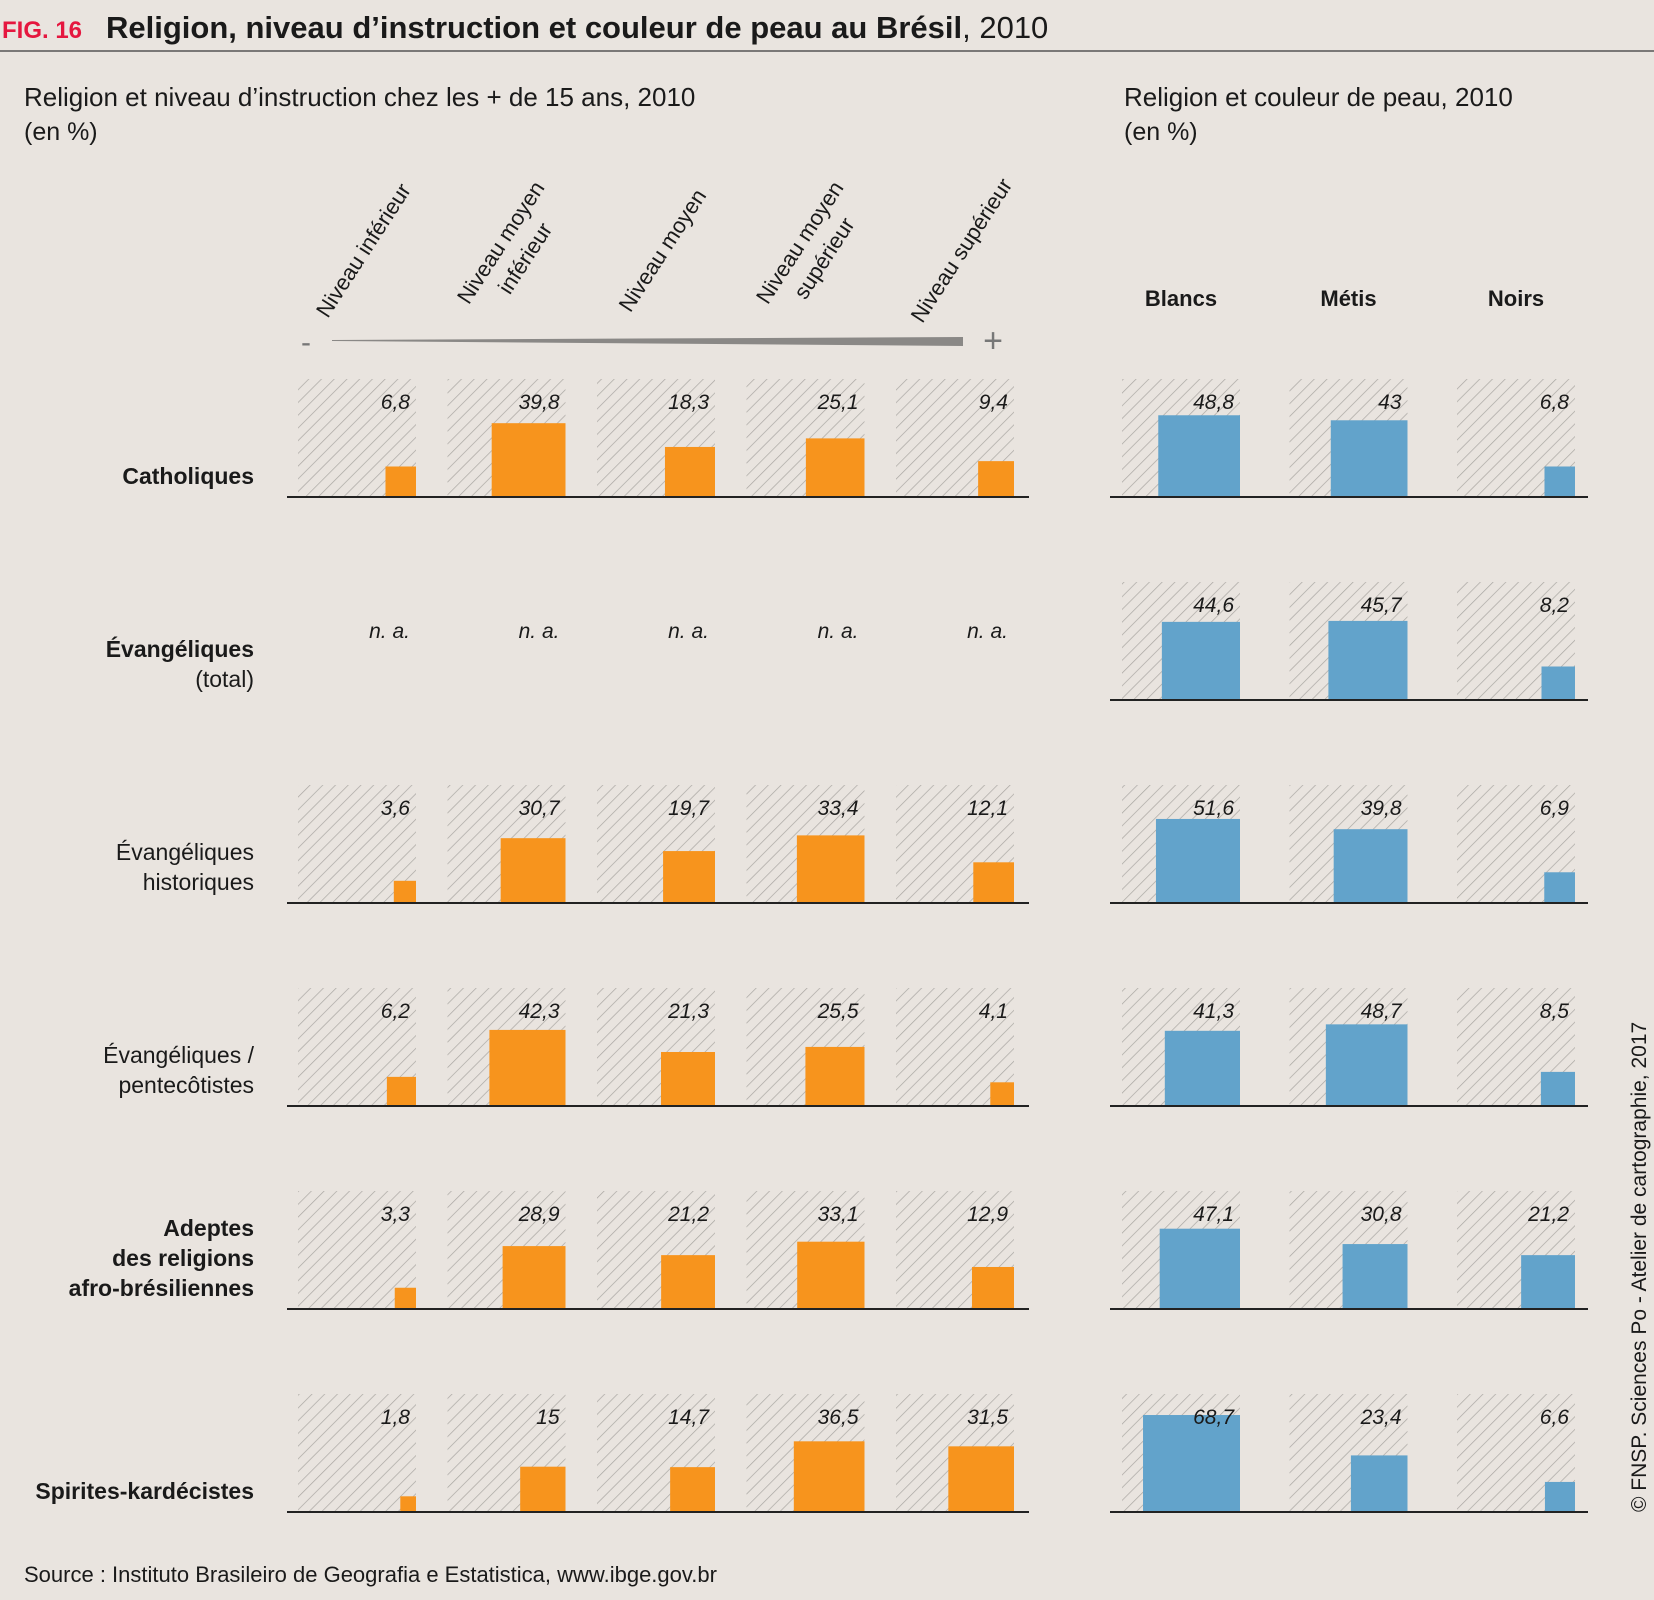  I want to click on value-label: 19,7, so click(689, 808).